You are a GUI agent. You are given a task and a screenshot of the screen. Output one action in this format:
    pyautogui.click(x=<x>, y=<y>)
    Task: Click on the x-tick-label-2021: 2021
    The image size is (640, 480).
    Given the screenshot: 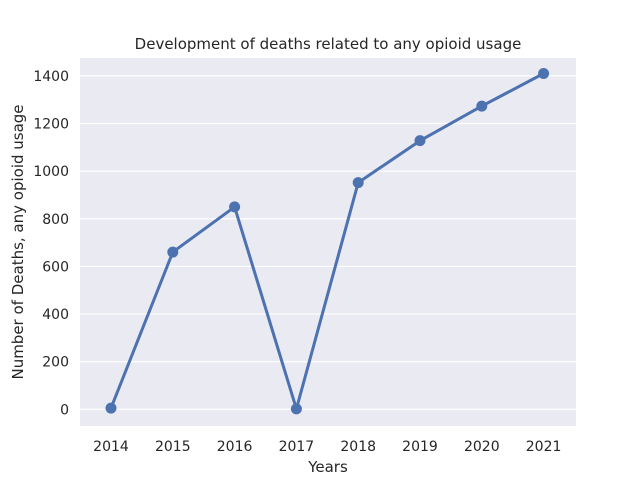 What is the action you would take?
    pyautogui.click(x=544, y=447)
    